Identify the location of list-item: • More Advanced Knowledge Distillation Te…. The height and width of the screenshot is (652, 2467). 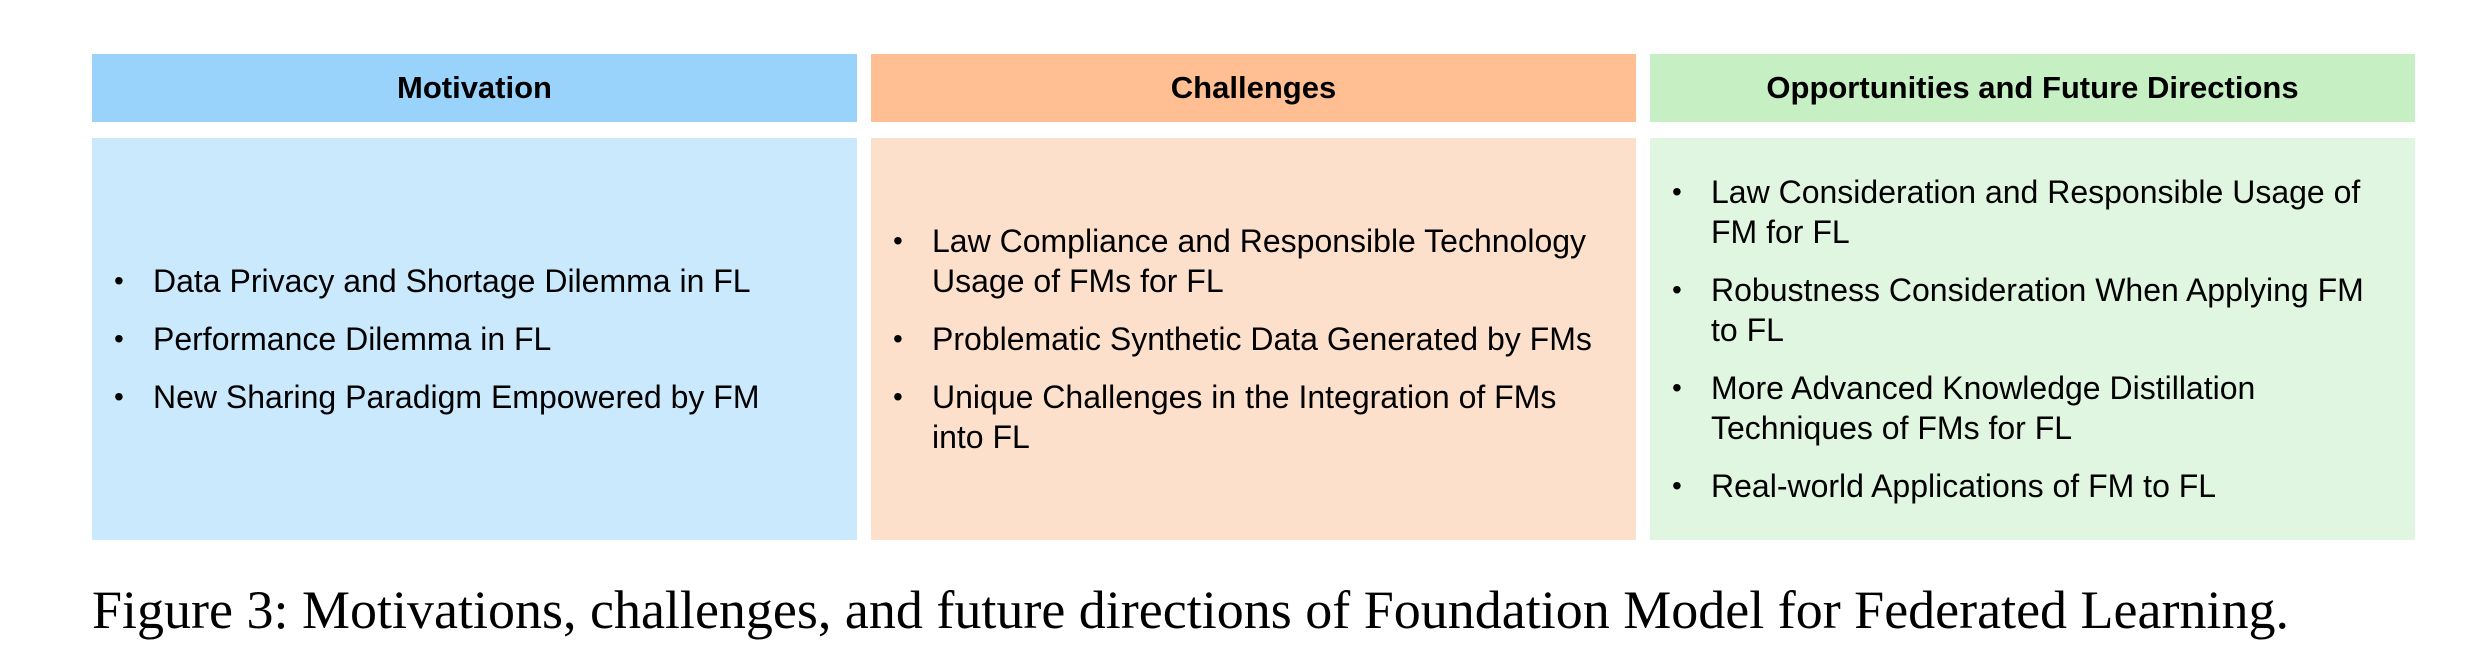
(1964, 408).